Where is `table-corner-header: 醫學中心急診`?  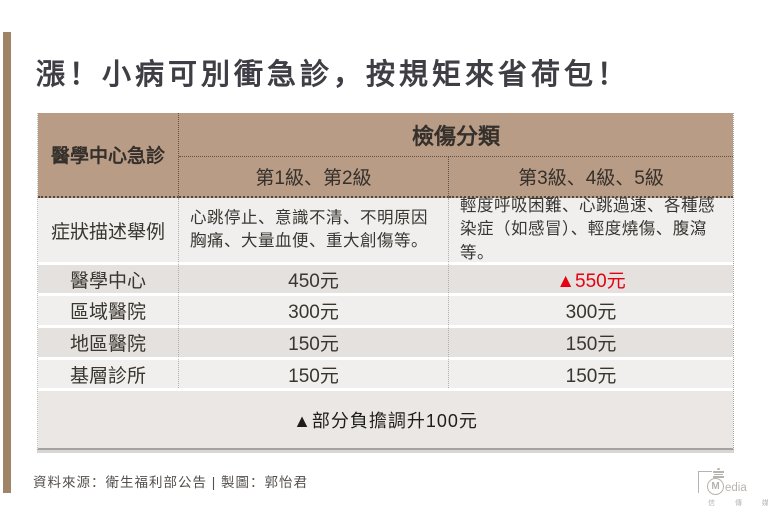
table-corner-header: 醫學中心急診 is located at coordinates (108, 155).